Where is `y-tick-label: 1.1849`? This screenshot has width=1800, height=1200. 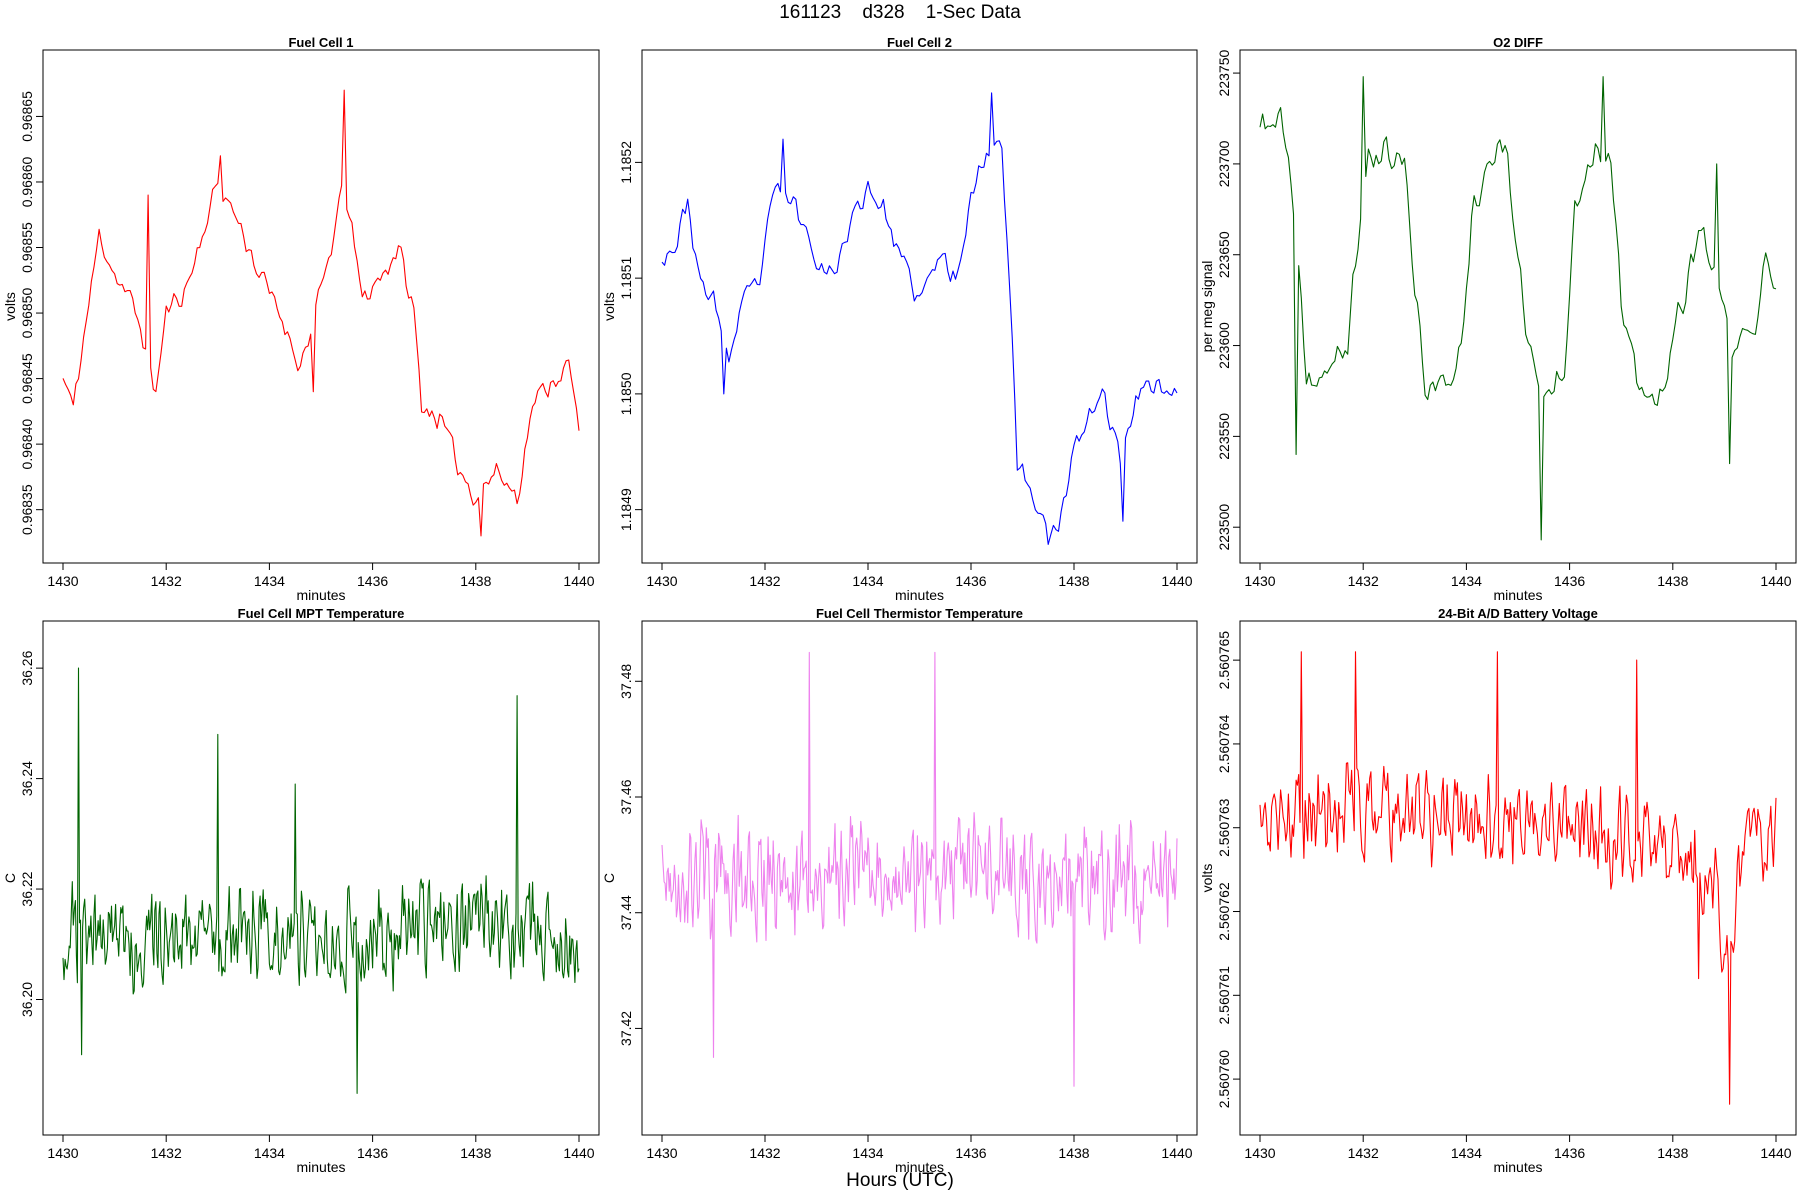
y-tick-label: 1.1849 is located at coordinates (626, 509).